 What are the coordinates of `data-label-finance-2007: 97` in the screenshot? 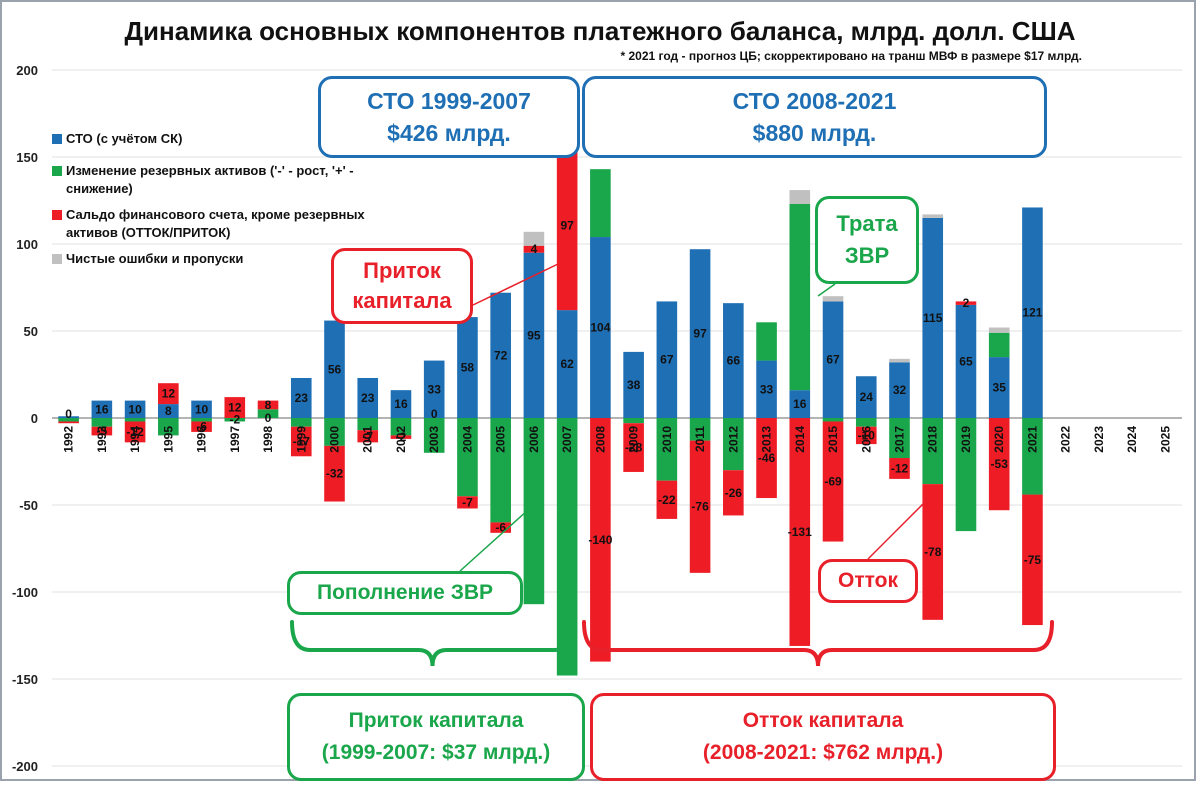 It's located at (567, 226).